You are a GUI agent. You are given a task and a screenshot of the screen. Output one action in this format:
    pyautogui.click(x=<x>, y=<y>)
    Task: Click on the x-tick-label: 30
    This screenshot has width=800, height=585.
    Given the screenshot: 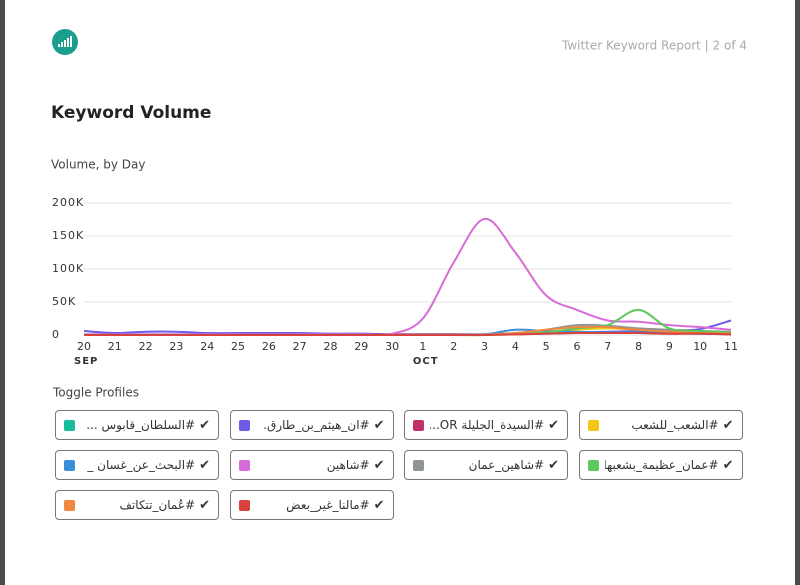 What is the action you would take?
    pyautogui.click(x=392, y=346)
    